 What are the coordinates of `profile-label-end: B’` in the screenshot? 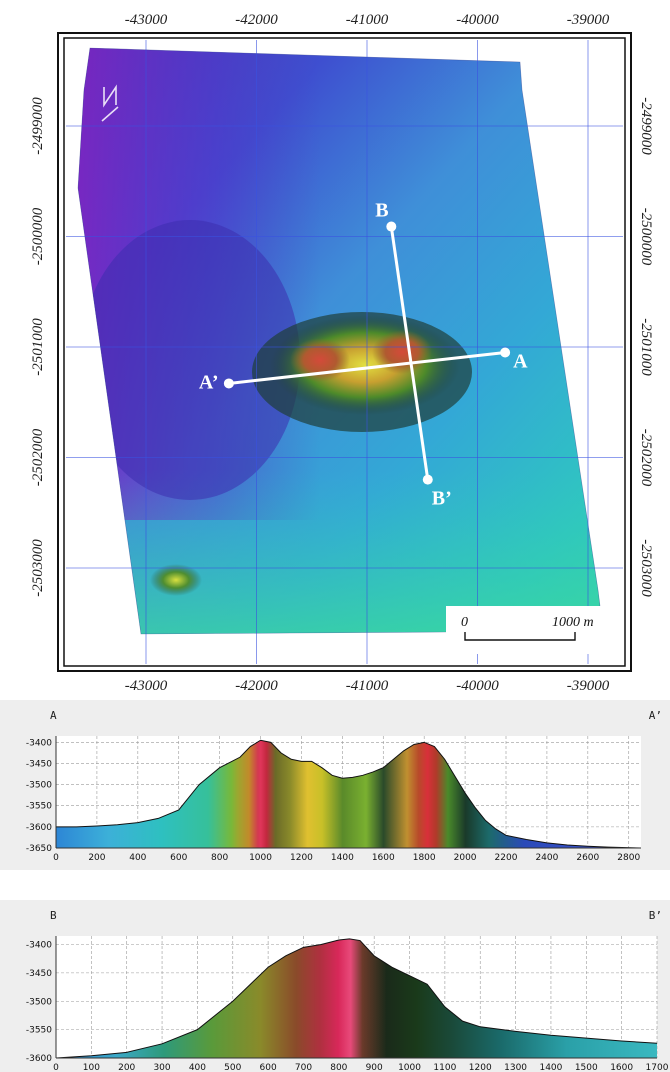 It's located at (442, 499).